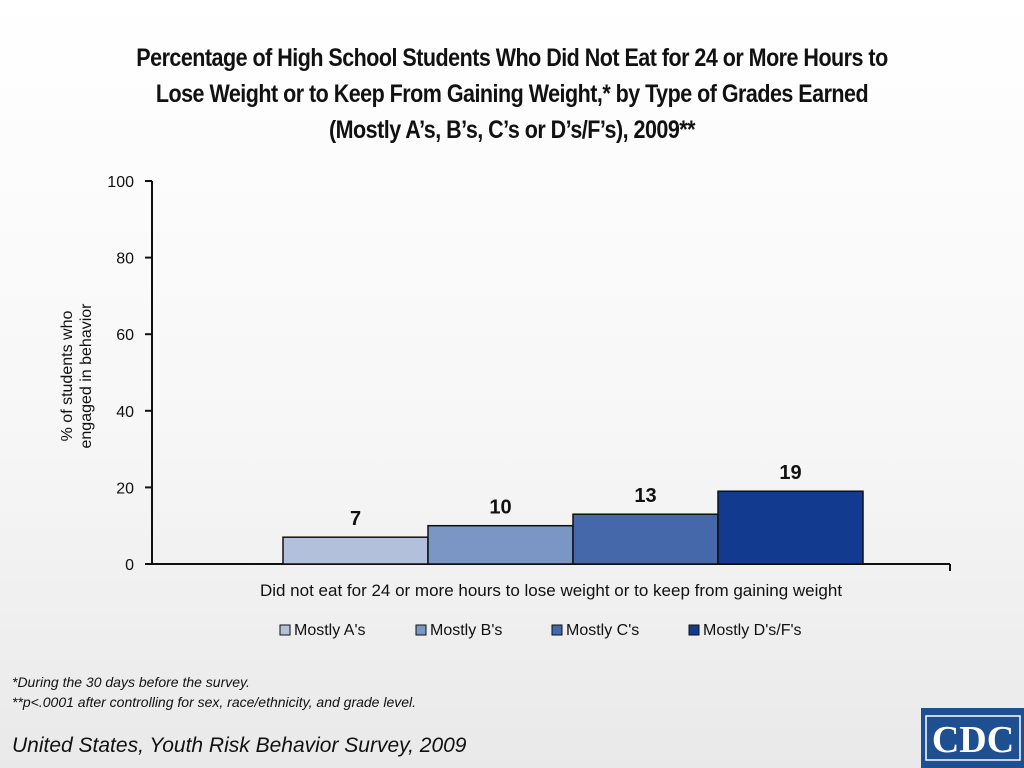 The image size is (1024, 768). I want to click on y-tick-label: 0, so click(129, 565).